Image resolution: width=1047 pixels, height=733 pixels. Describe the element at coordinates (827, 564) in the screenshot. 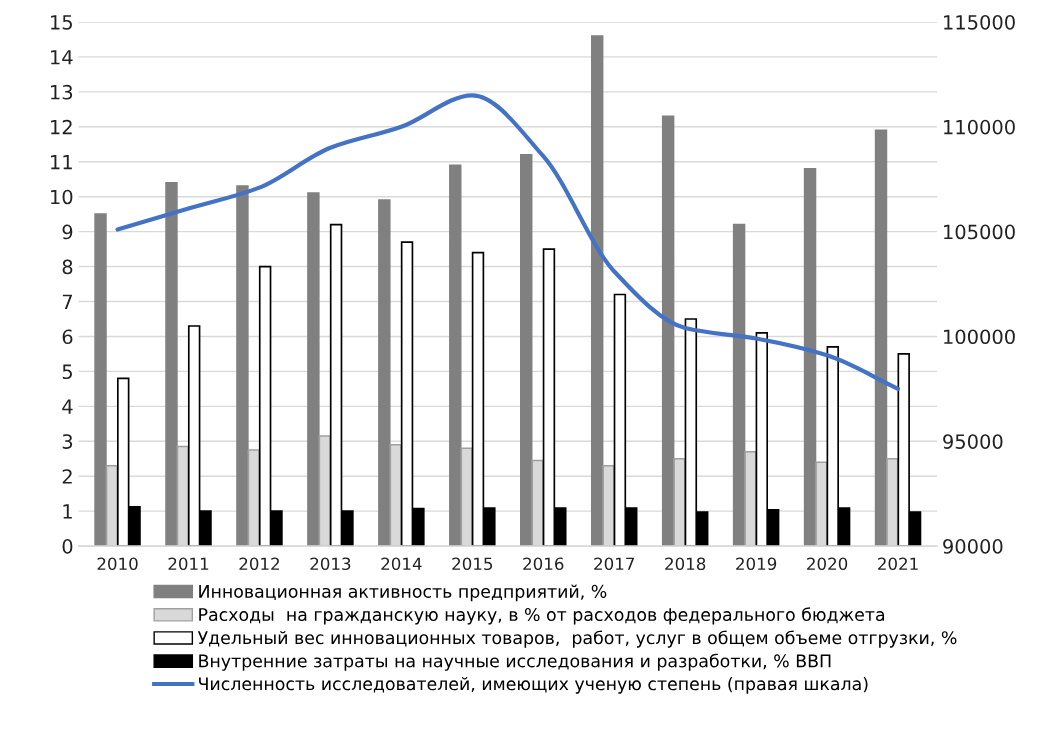

I see `x-tick-label: 2020` at that location.